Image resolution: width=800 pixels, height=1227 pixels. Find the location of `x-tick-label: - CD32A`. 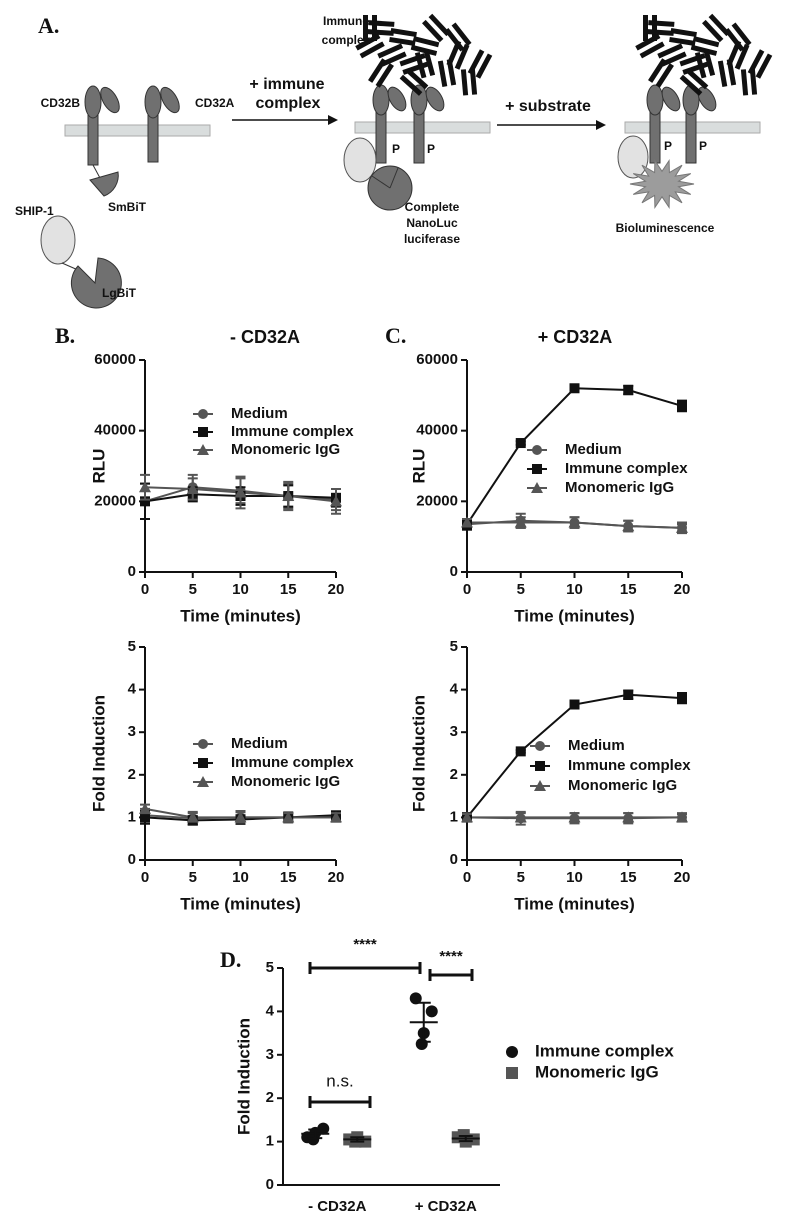

x-tick-label: - CD32A is located at coordinates (337, 1206).